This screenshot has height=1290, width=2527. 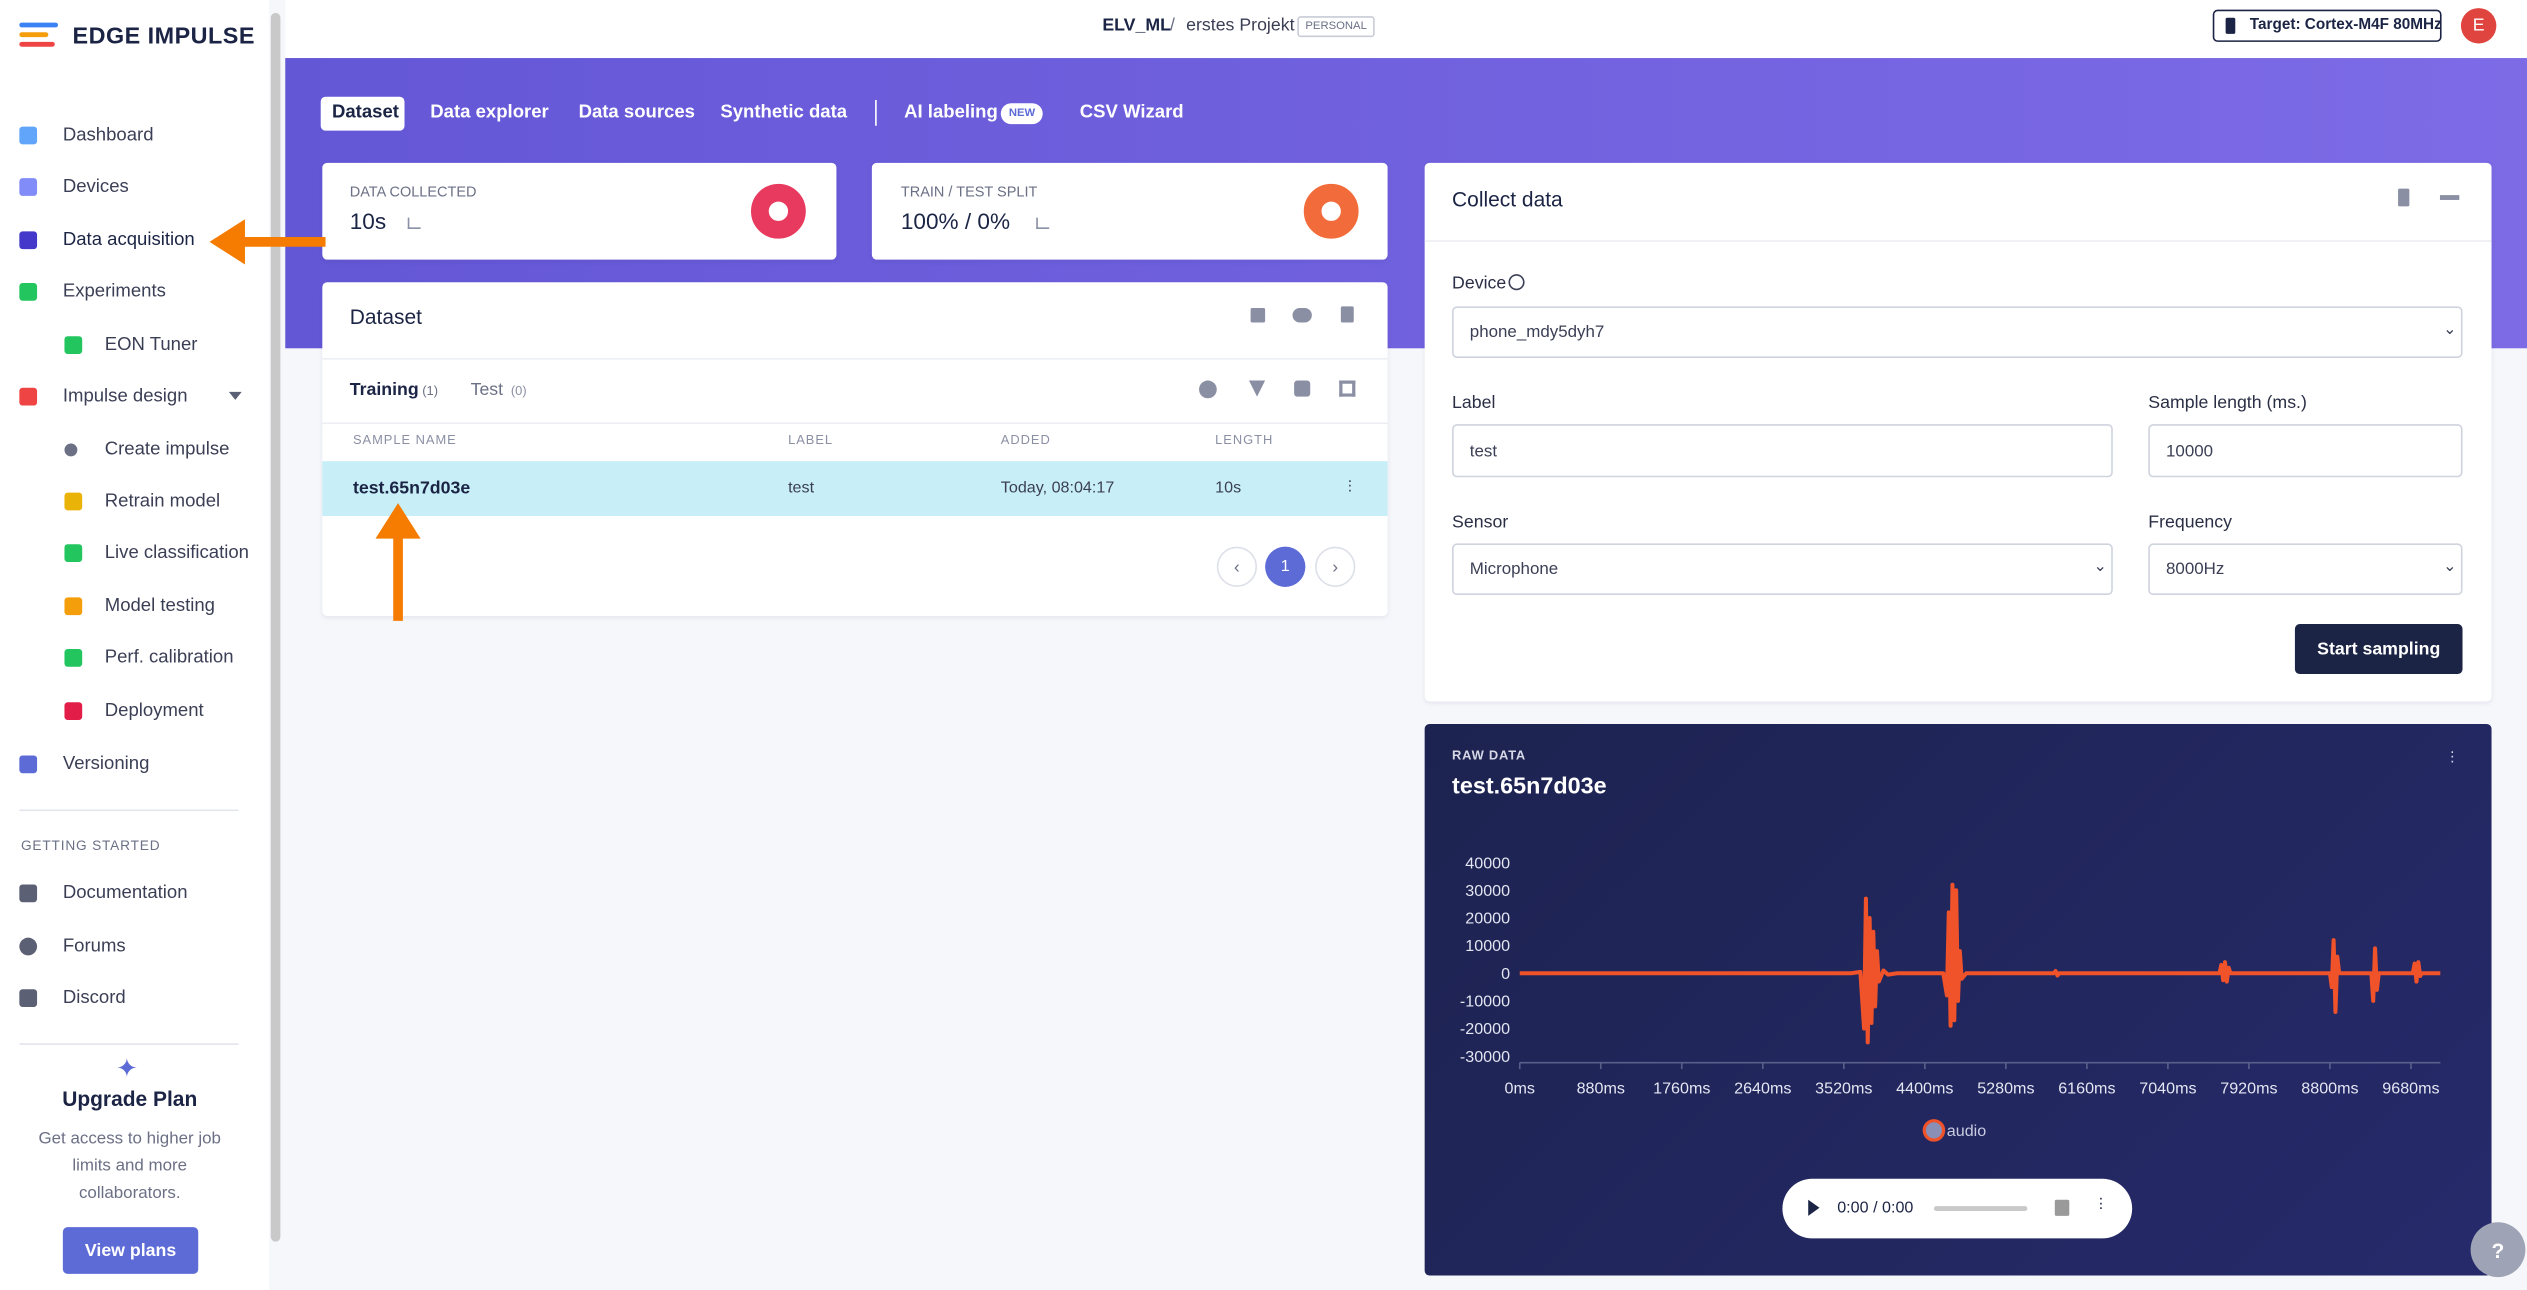 What do you see at coordinates (1237, 566) in the screenshot?
I see `prev-page: ‹` at bounding box center [1237, 566].